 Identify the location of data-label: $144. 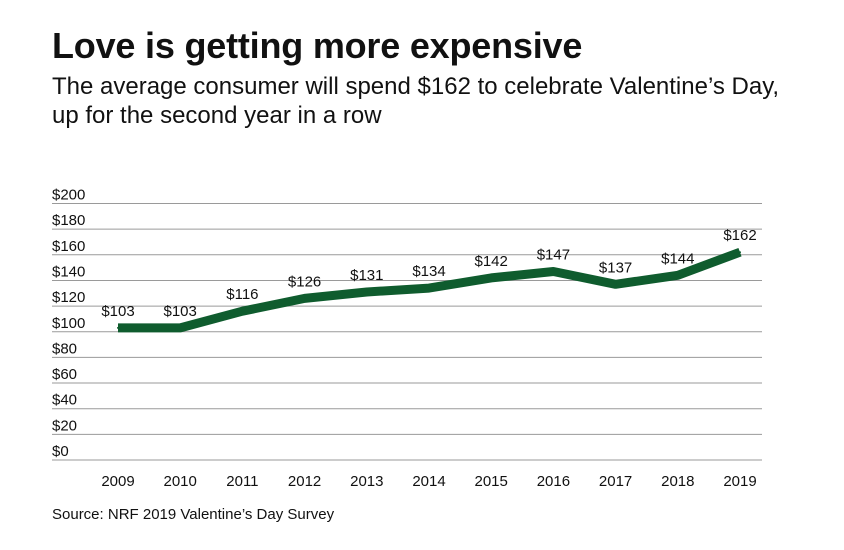
(677, 258).